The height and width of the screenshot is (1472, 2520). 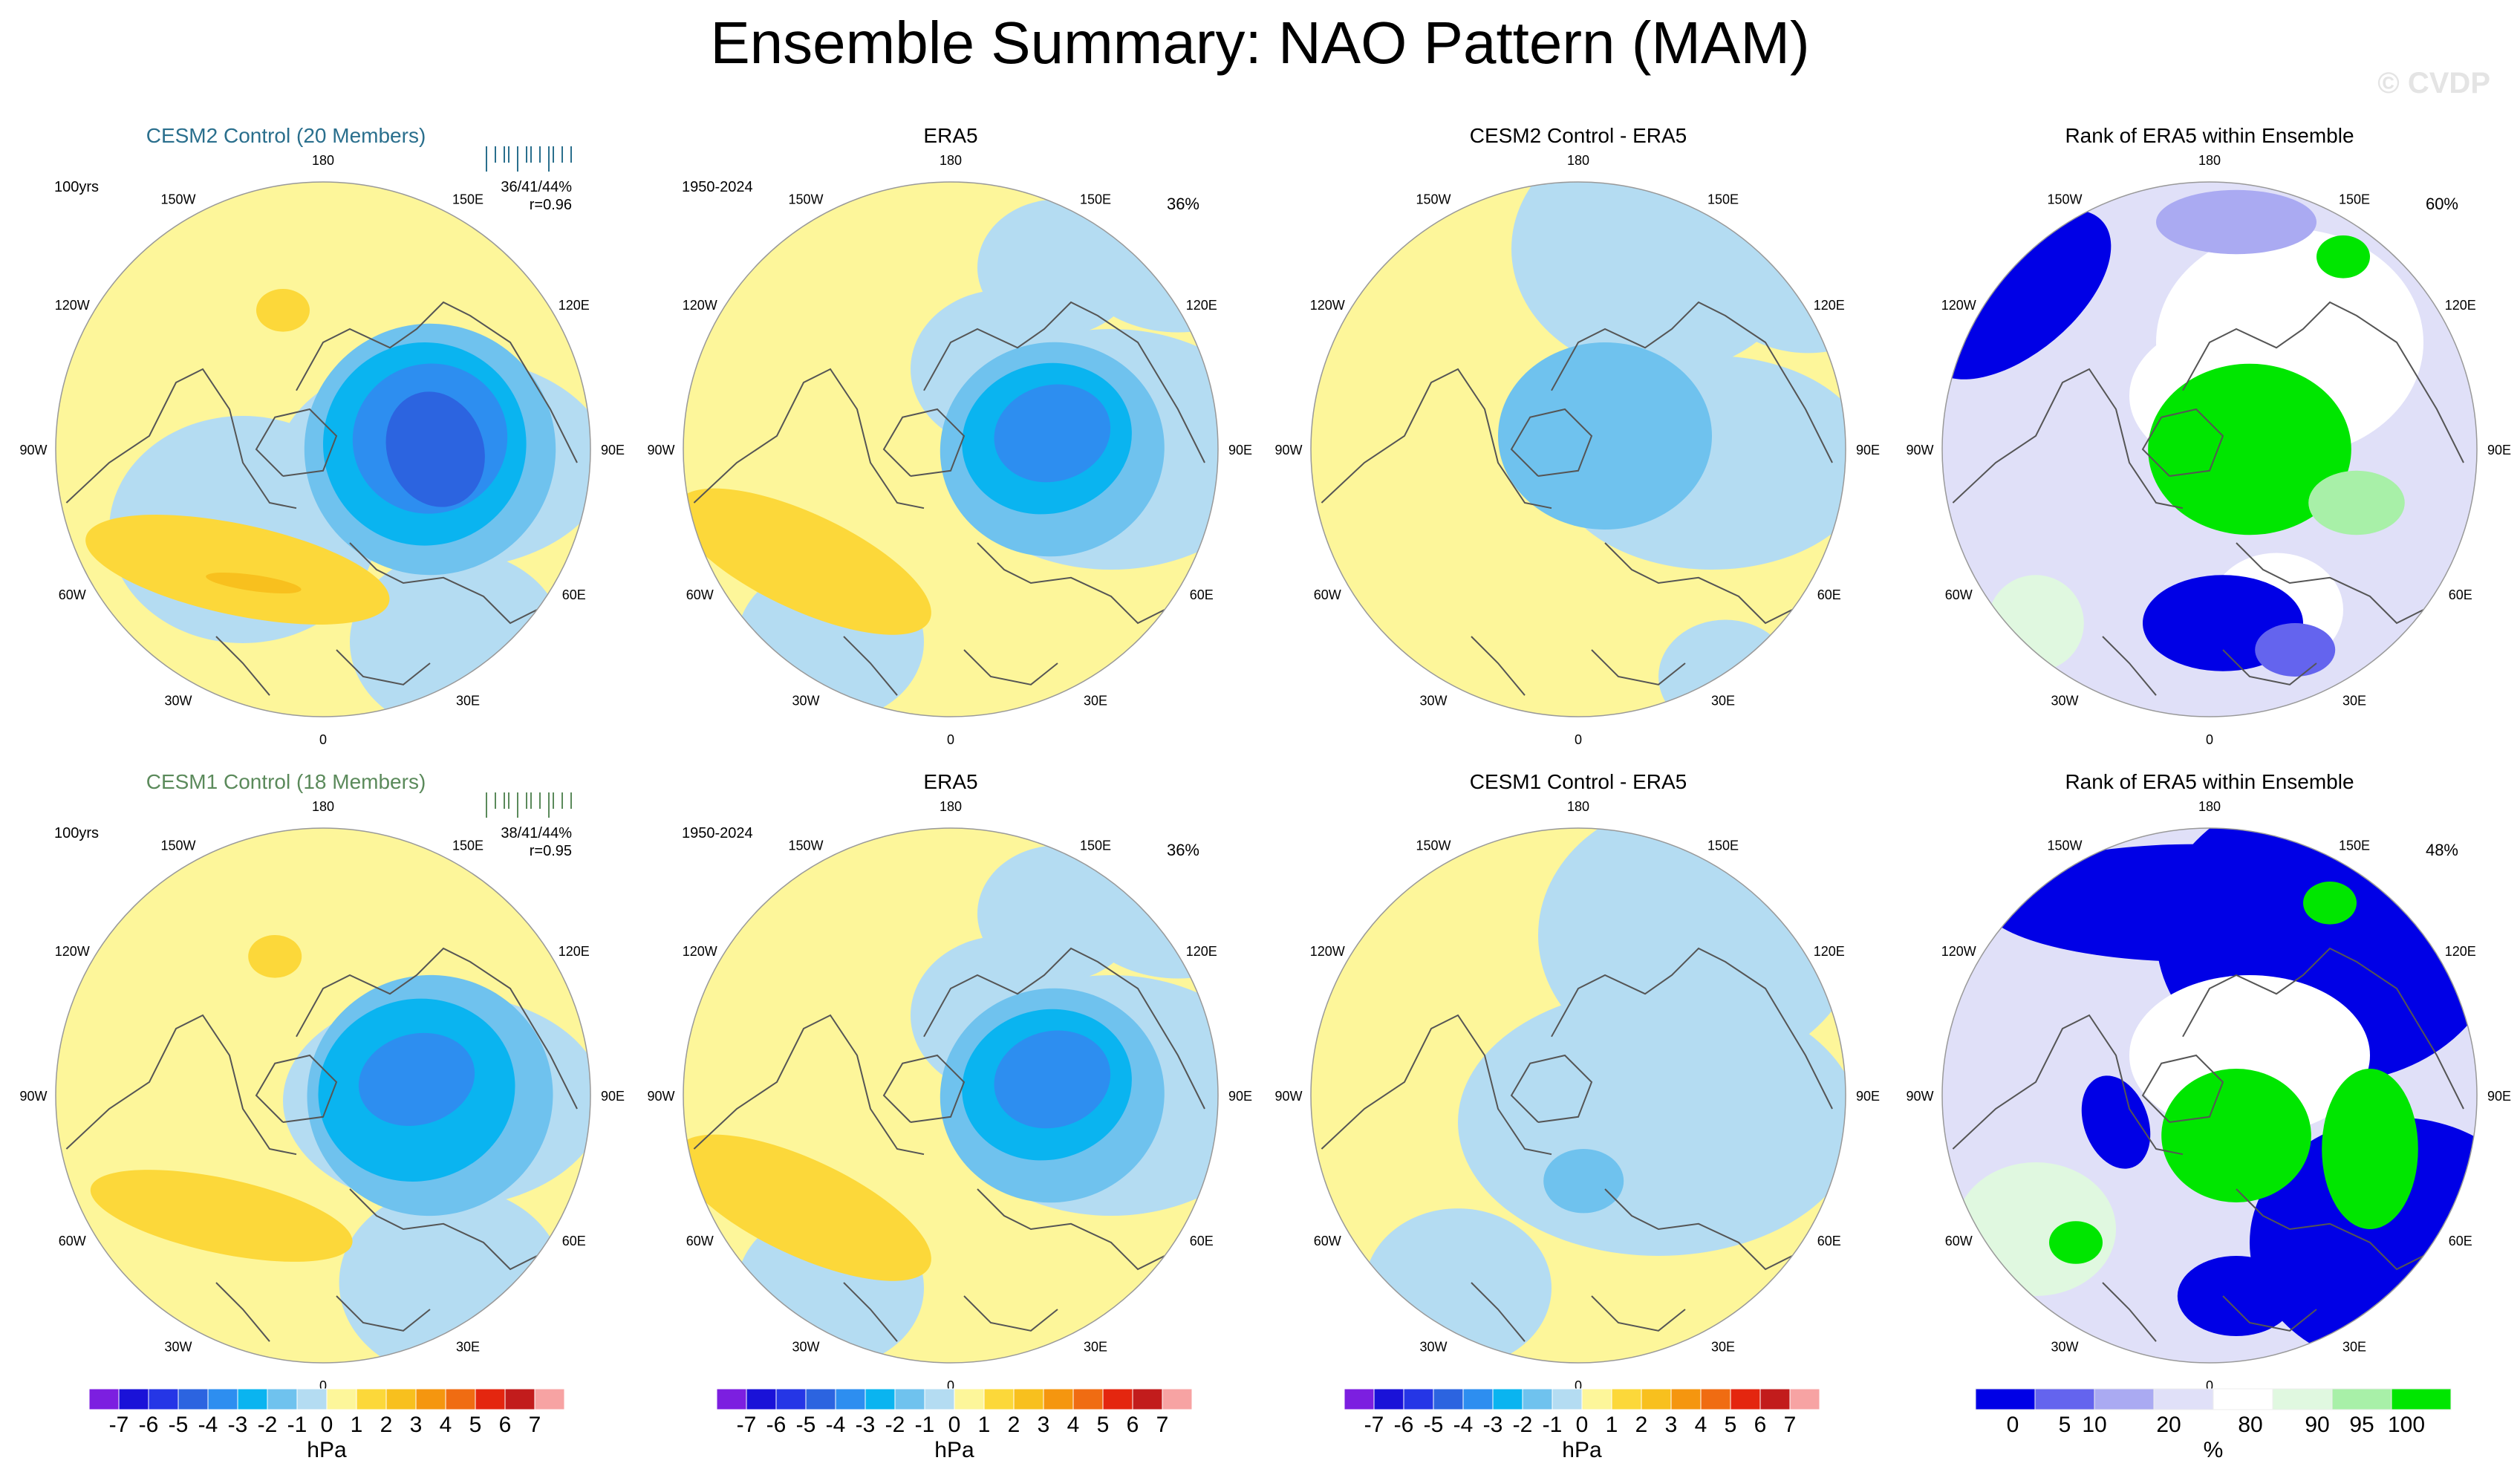 What do you see at coordinates (1723, 846) in the screenshot?
I see `longitude-label: 150E` at bounding box center [1723, 846].